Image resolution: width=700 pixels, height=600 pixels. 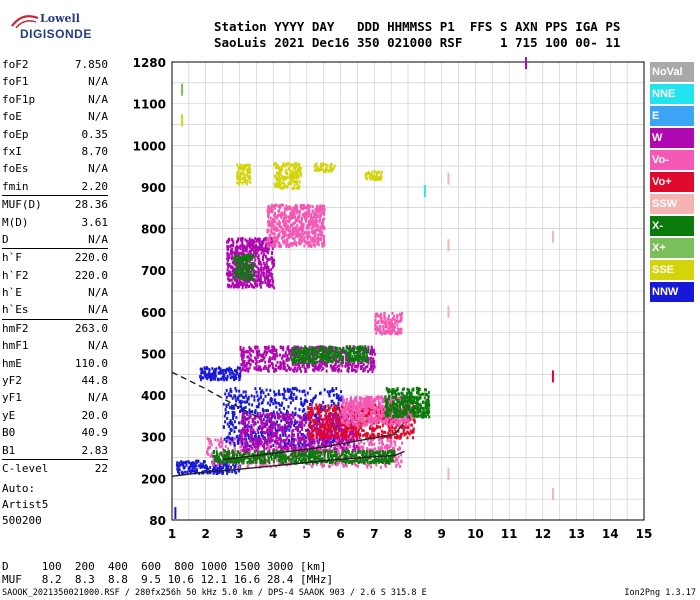 I want to click on param-name: foF1, so click(x=15, y=82).